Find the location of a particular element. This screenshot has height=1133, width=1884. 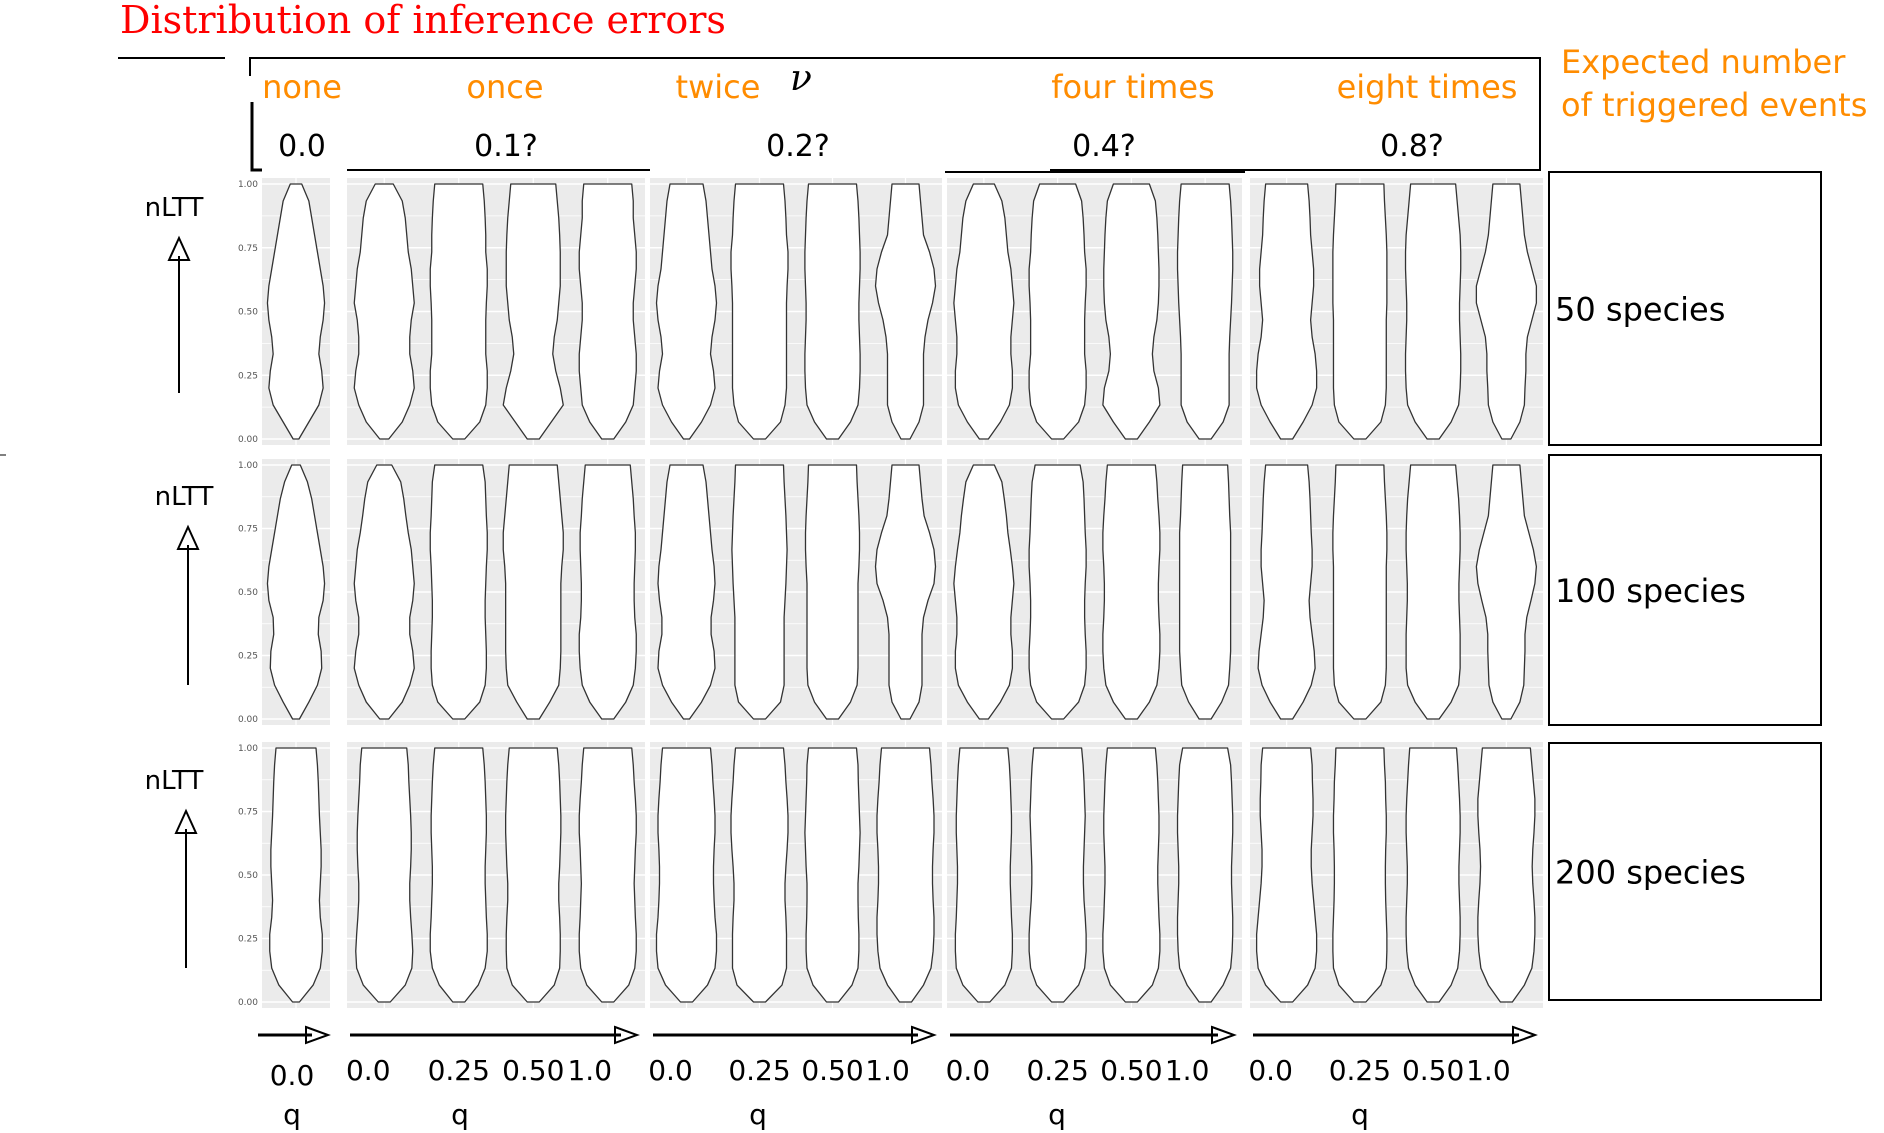

column-nu-eight-times: 0.8? is located at coordinates (1412, 146).